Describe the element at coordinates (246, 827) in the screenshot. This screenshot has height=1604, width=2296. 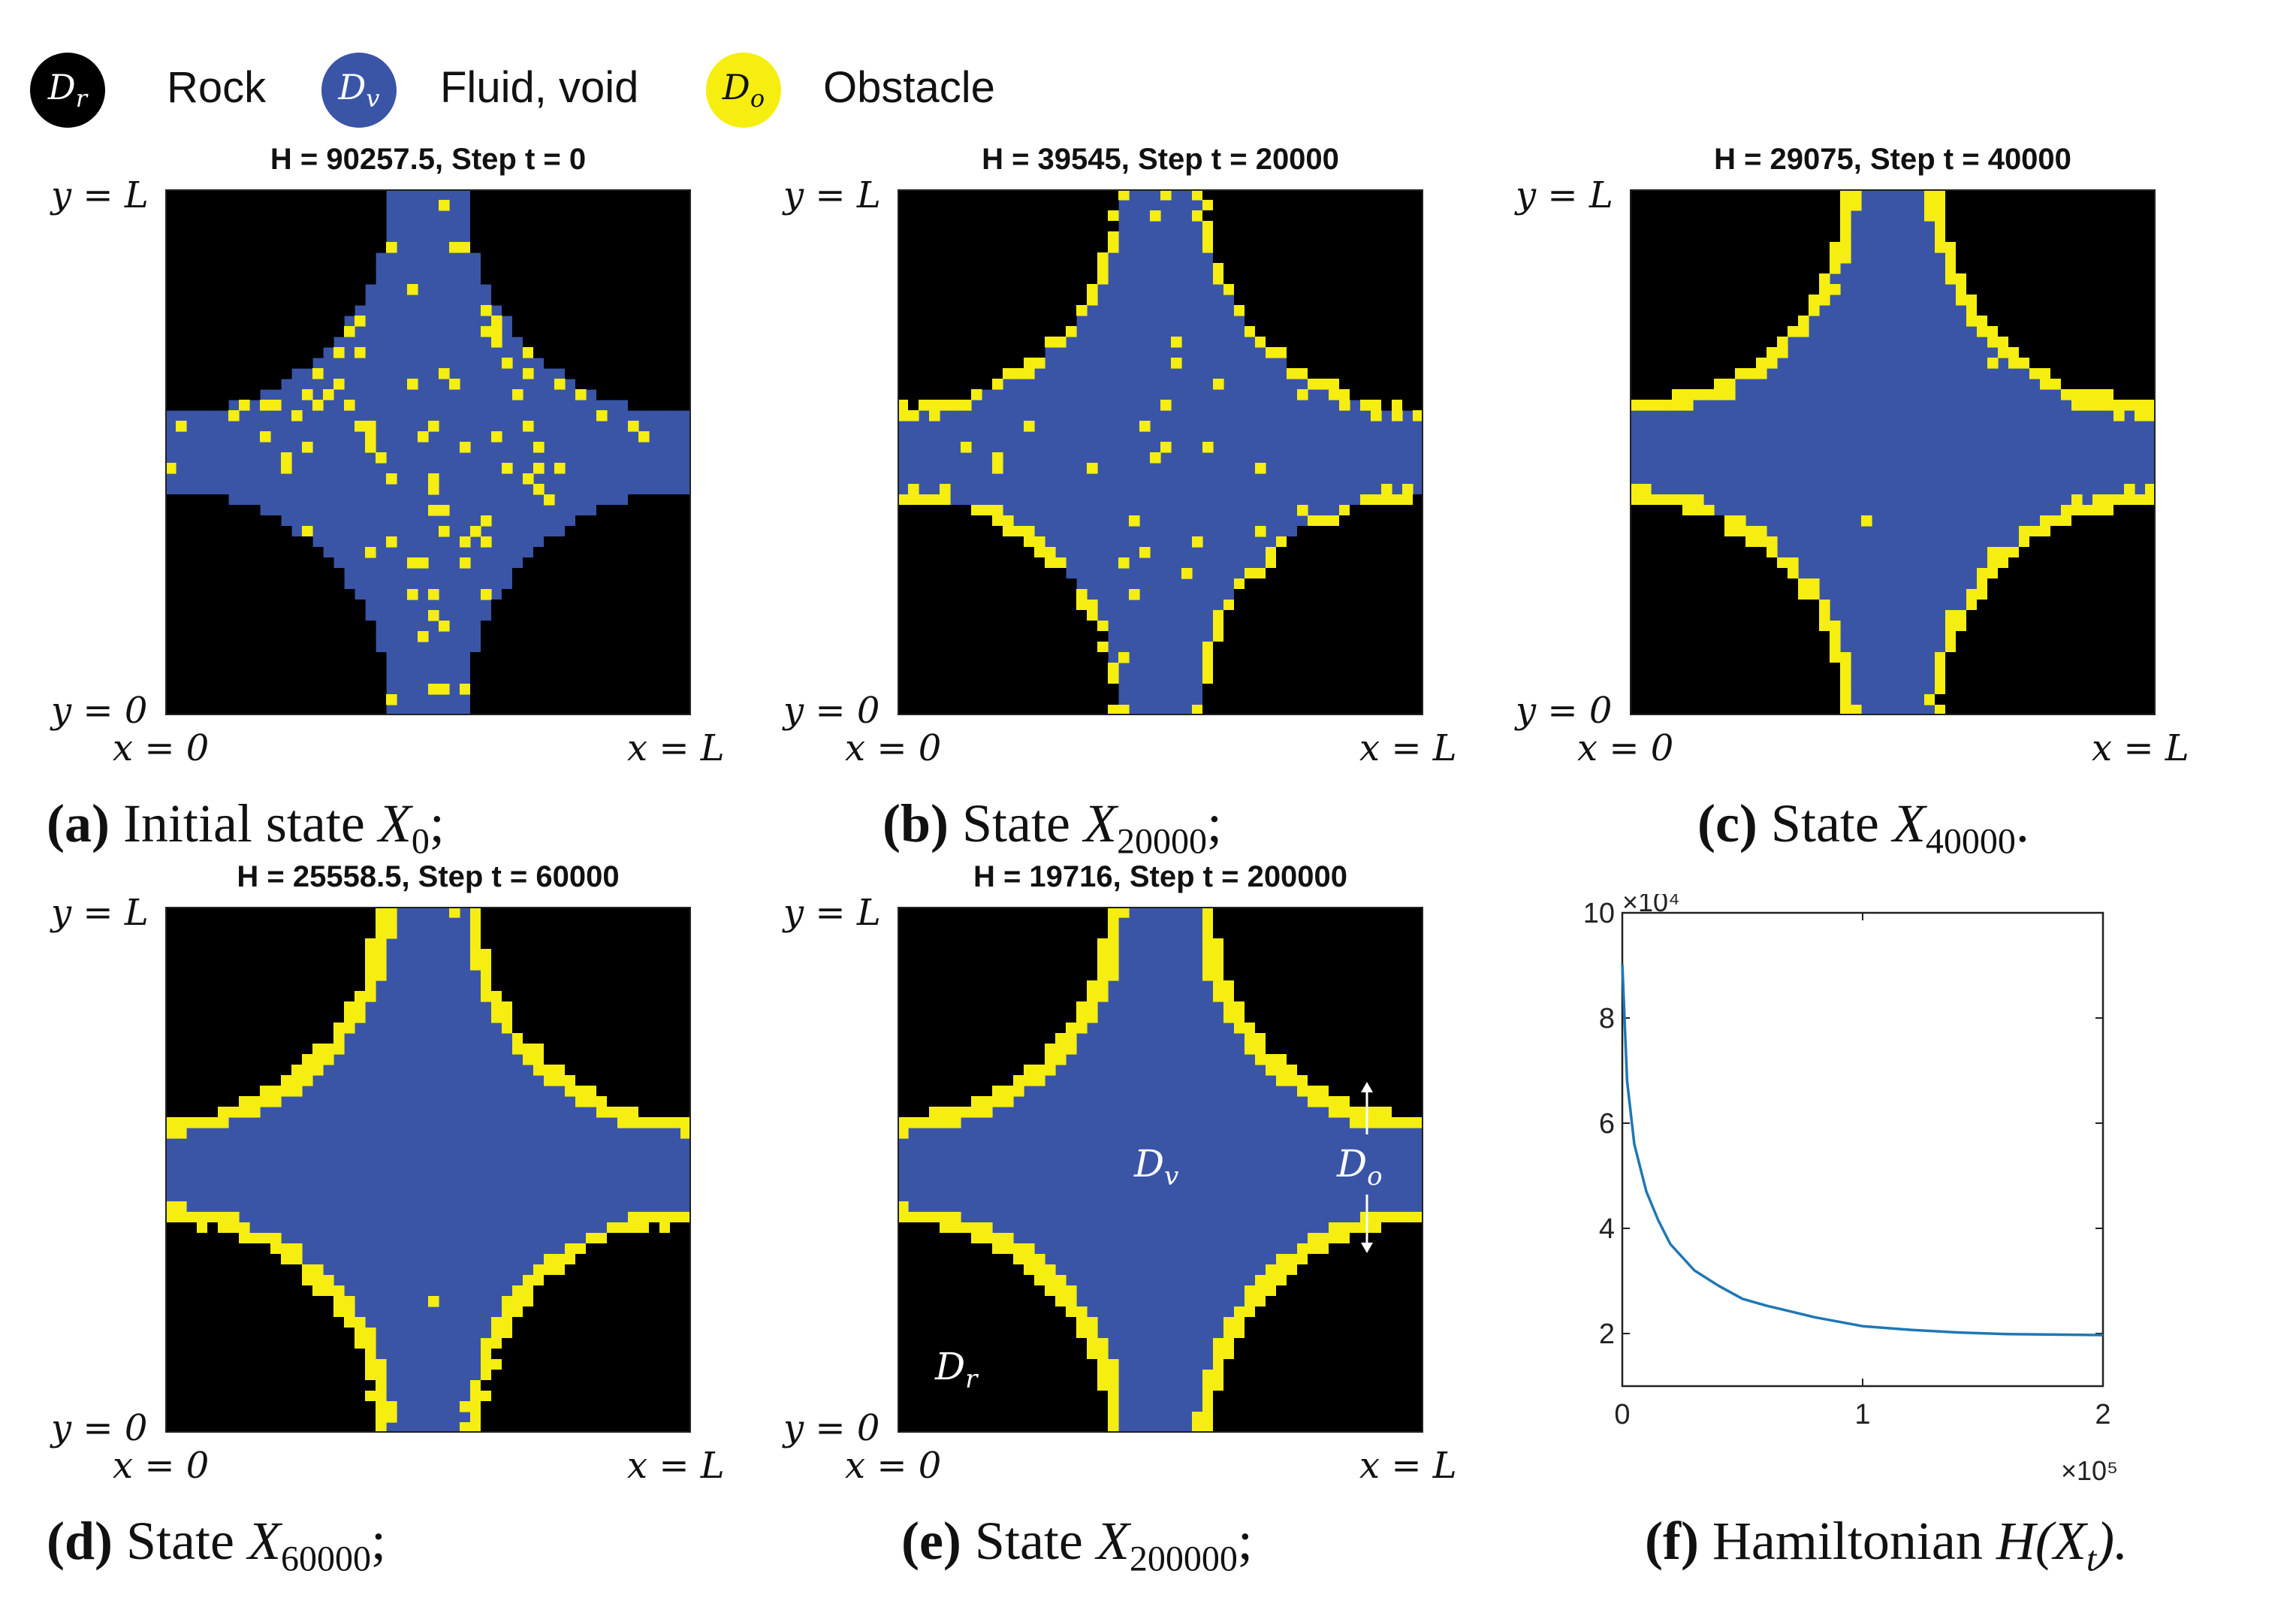
I see `caption-a: (a) Initial state X0;` at that location.